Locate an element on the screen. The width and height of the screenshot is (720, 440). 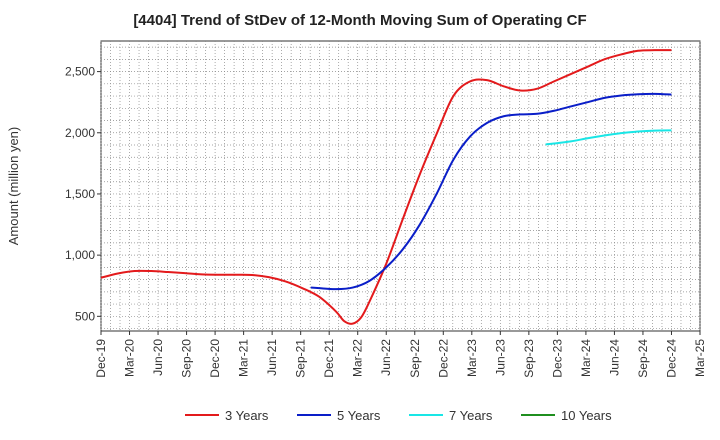
x-tick-label: Mar-20 is located at coordinates (130, 358).